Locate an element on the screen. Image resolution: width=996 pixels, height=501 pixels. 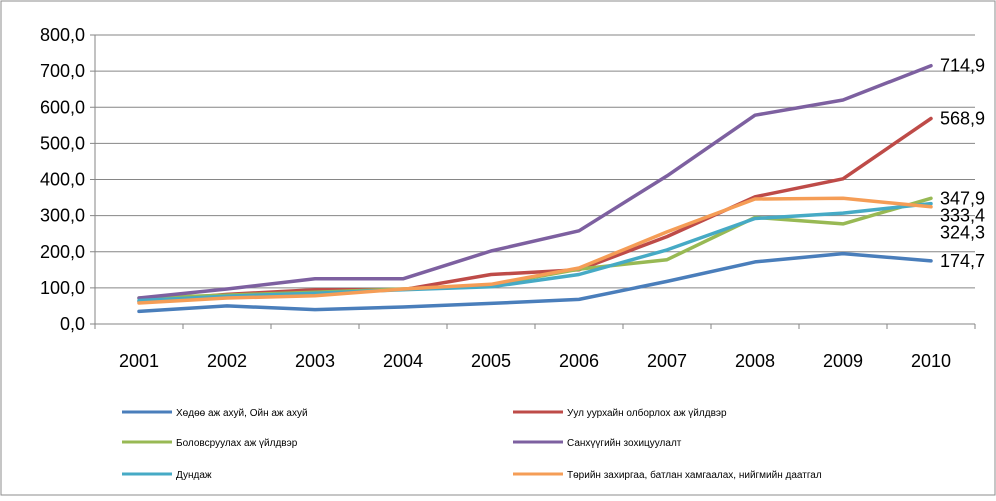
y-tick-label: 600,0 is located at coordinates (62, 107).